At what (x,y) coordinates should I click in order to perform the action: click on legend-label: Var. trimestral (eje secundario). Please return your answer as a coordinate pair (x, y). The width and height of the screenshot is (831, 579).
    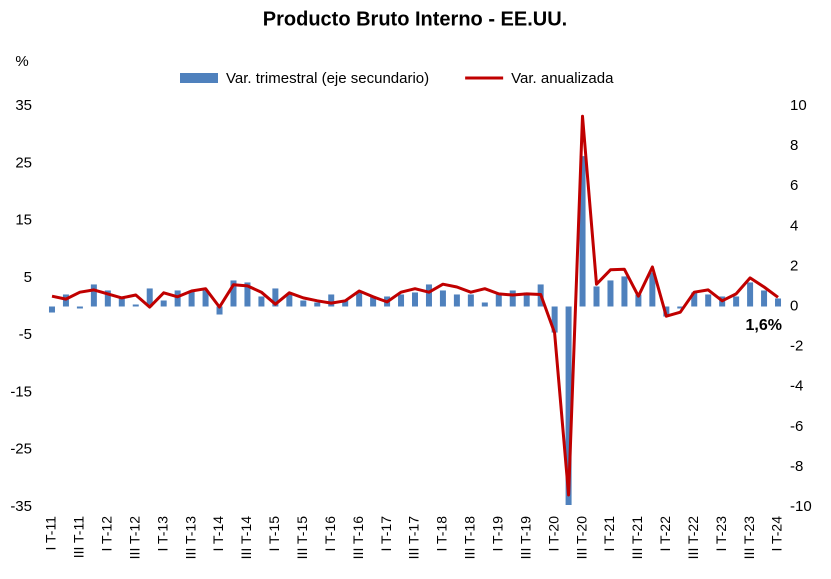
    Looking at the image, I should click on (327, 78).